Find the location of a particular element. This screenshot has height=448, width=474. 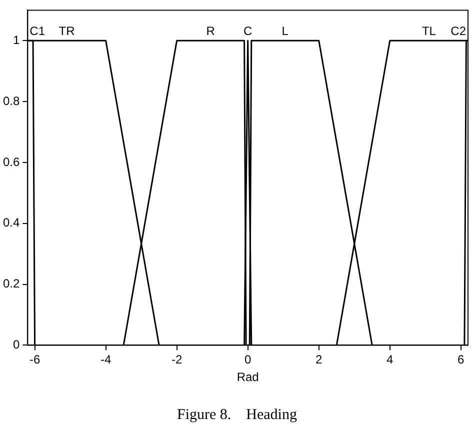

y-tick-label: 0 is located at coordinates (16, 345).